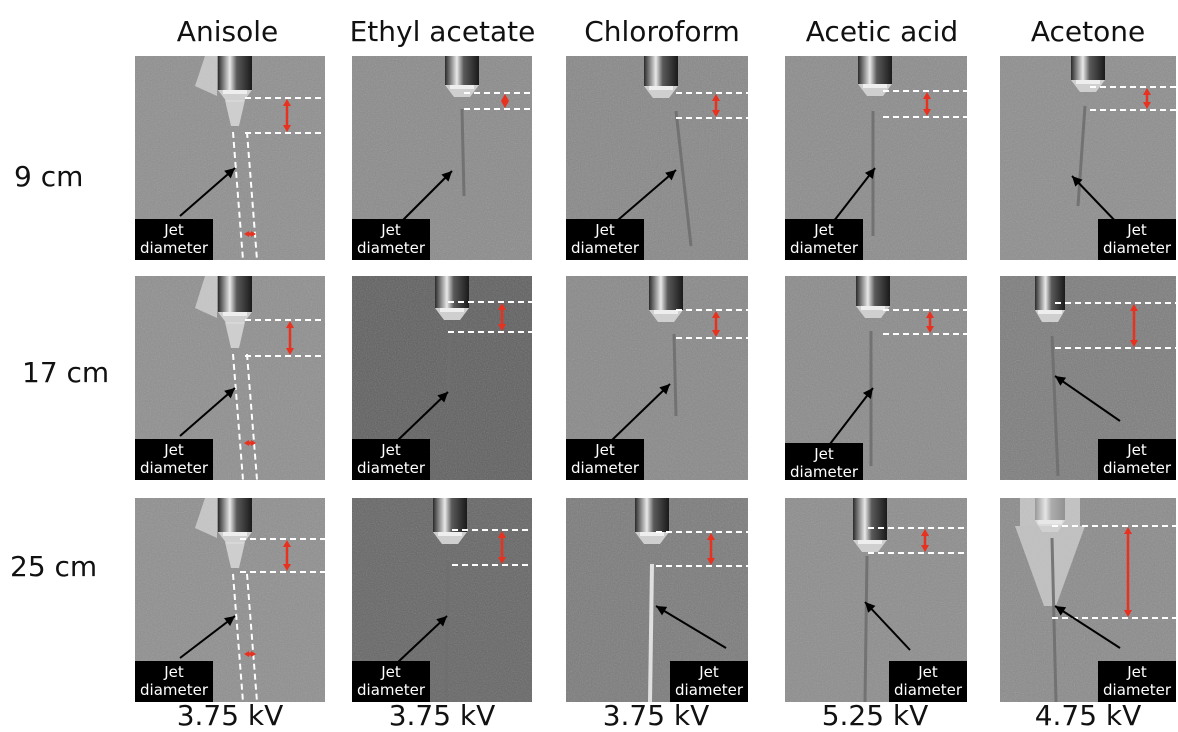 The width and height of the screenshot is (1178, 732). Describe the element at coordinates (882, 31) in the screenshot. I see `column-header-acetic-acid: Acetic acid` at that location.